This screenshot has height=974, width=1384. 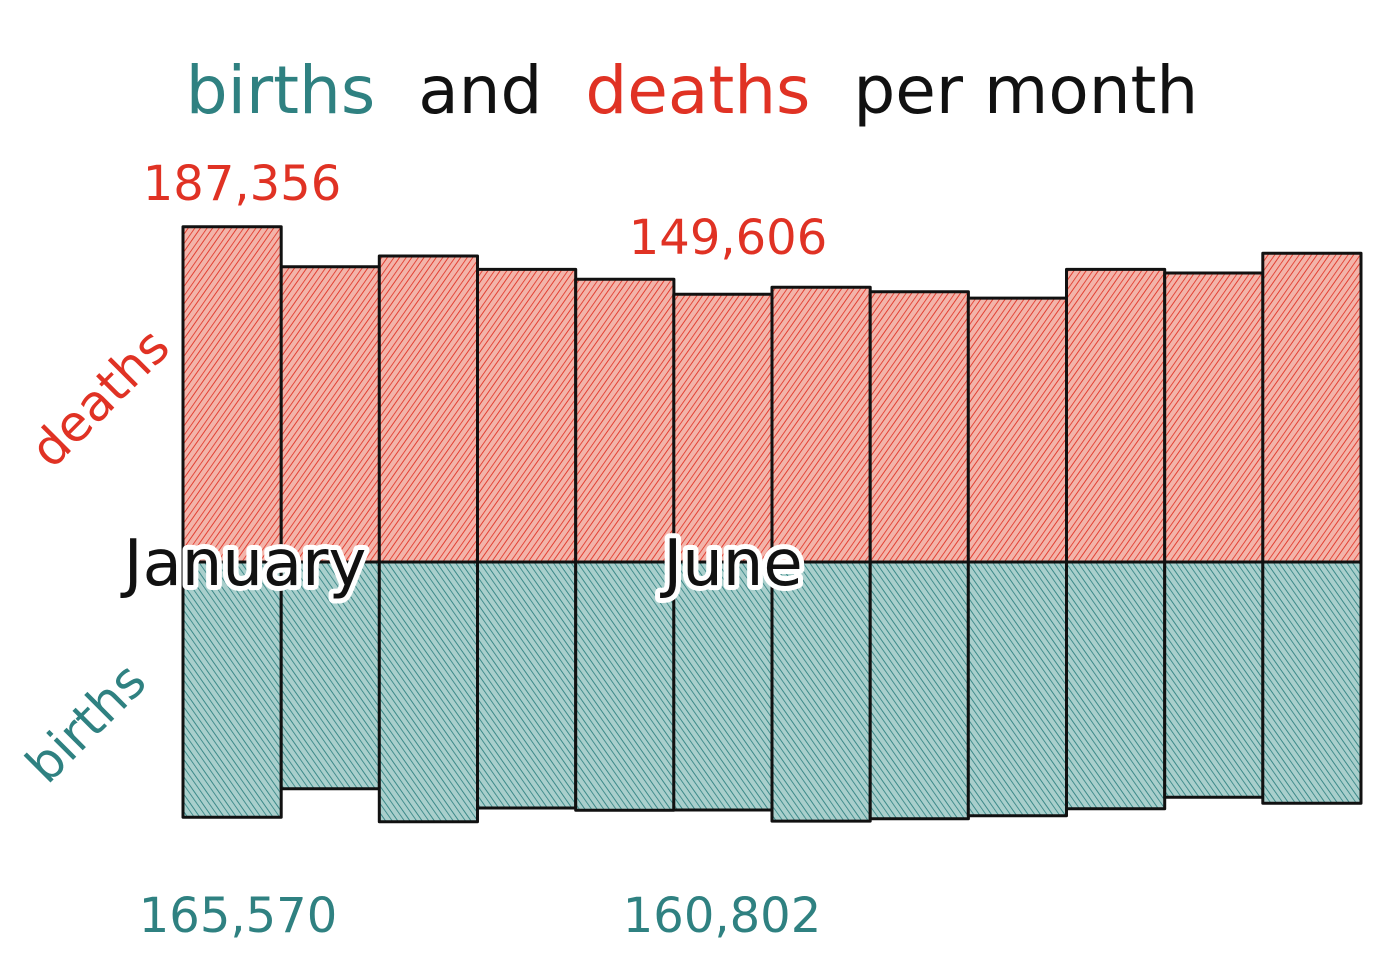 What do you see at coordinates (1025, 90) in the screenshot?
I see `title-per-month: per month` at bounding box center [1025, 90].